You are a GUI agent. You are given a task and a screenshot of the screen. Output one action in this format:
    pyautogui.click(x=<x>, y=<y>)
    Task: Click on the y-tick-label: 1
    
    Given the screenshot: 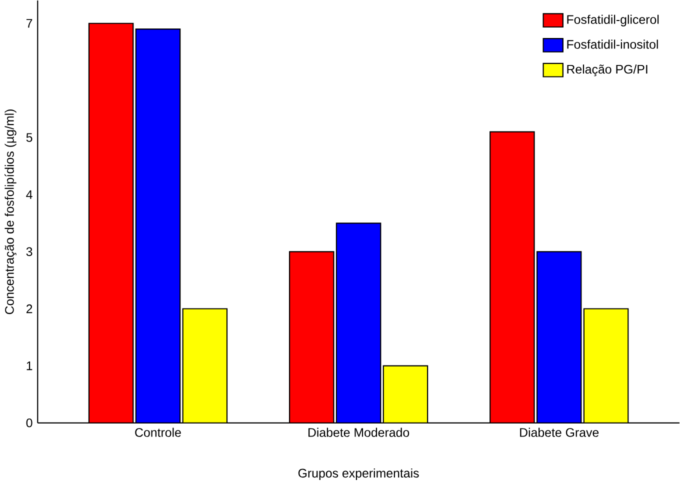 What is the action you would take?
    pyautogui.click(x=29, y=366)
    